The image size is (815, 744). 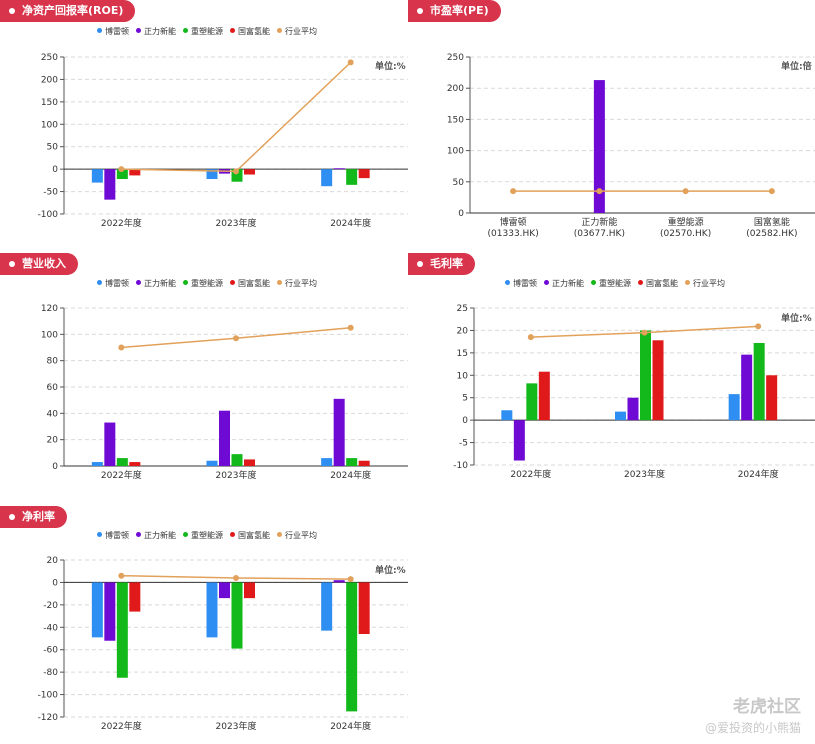 I want to click on y-tick-label: 10, so click(x=463, y=376).